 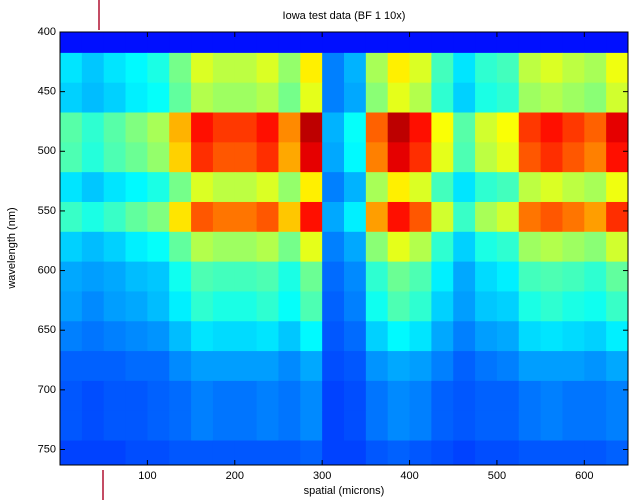 I want to click on y-tick-label: 550, so click(x=47, y=211).